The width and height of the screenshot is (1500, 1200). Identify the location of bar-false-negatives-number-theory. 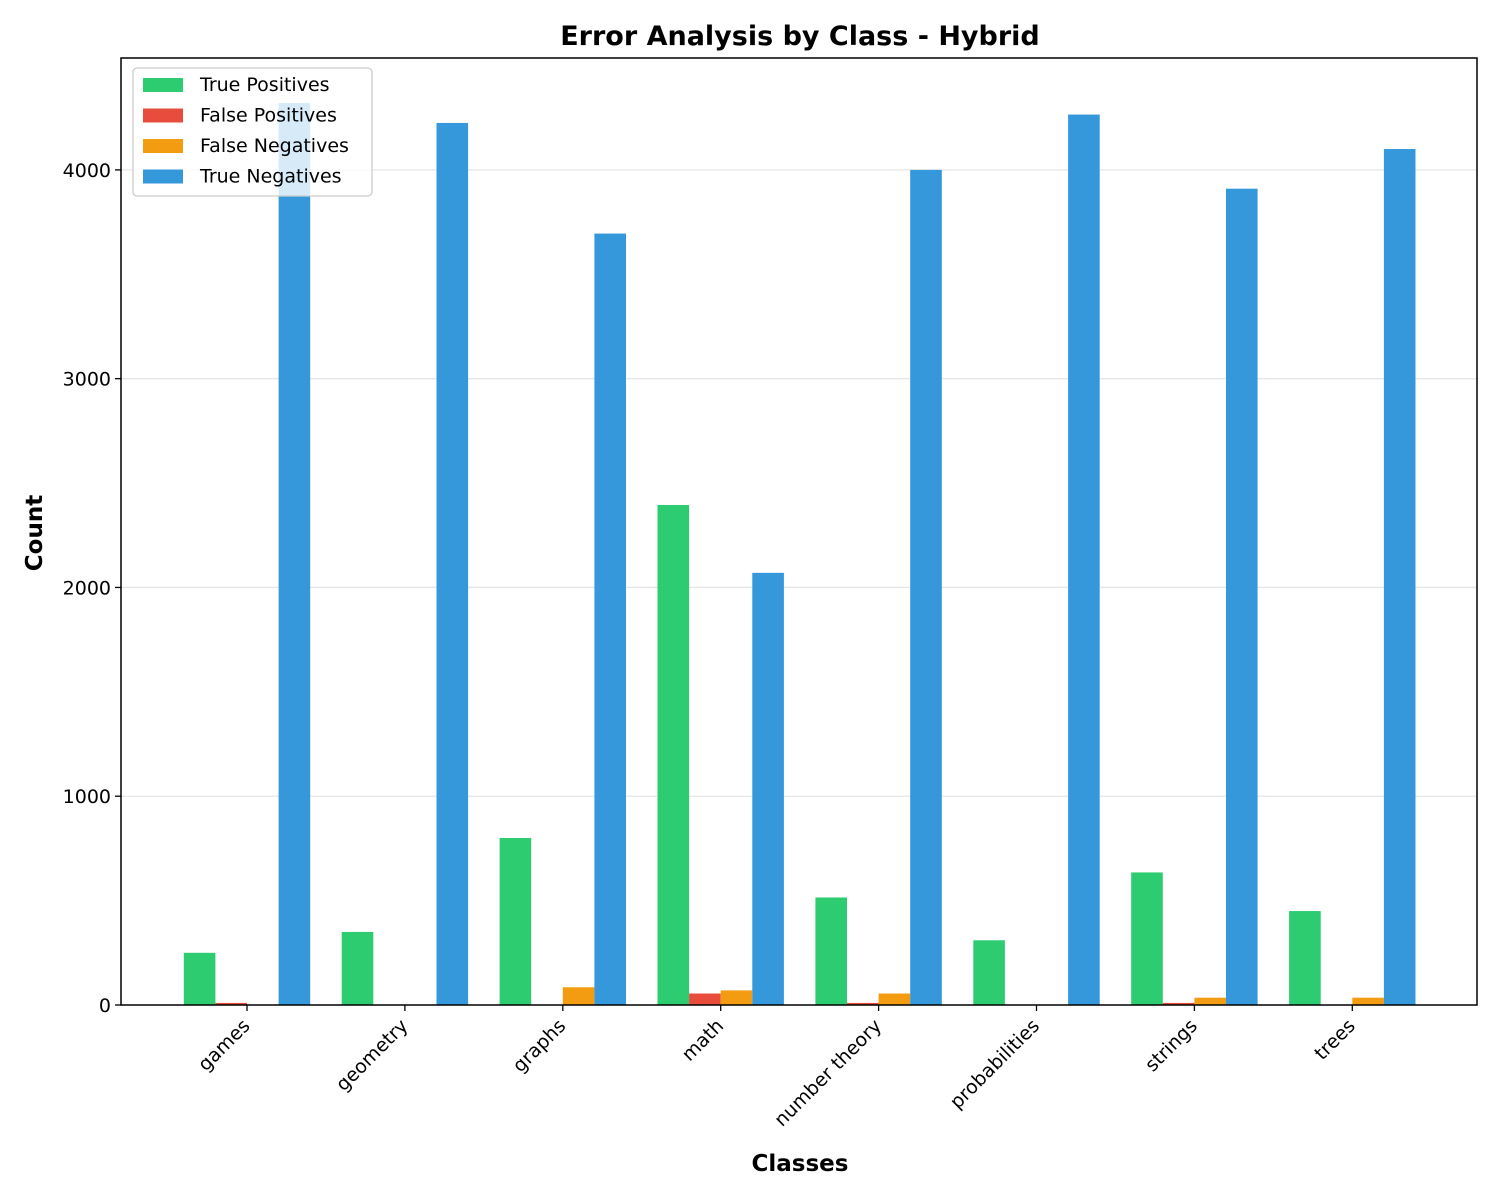
(894, 999).